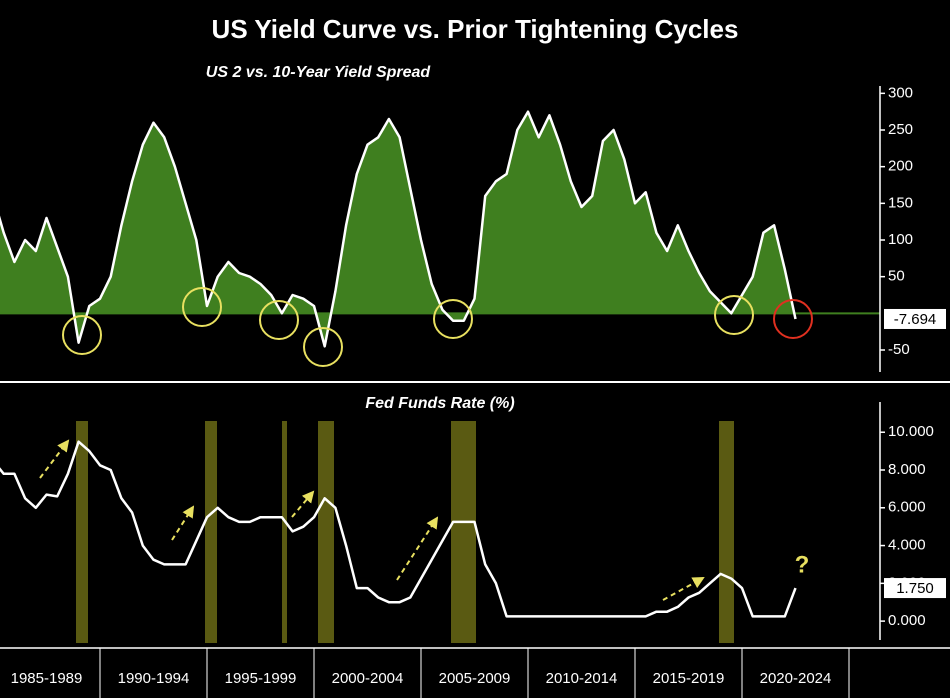 This screenshot has width=950, height=698. Describe the element at coordinates (796, 678) in the screenshot. I see `x-tick-label: 2020-2024` at that location.